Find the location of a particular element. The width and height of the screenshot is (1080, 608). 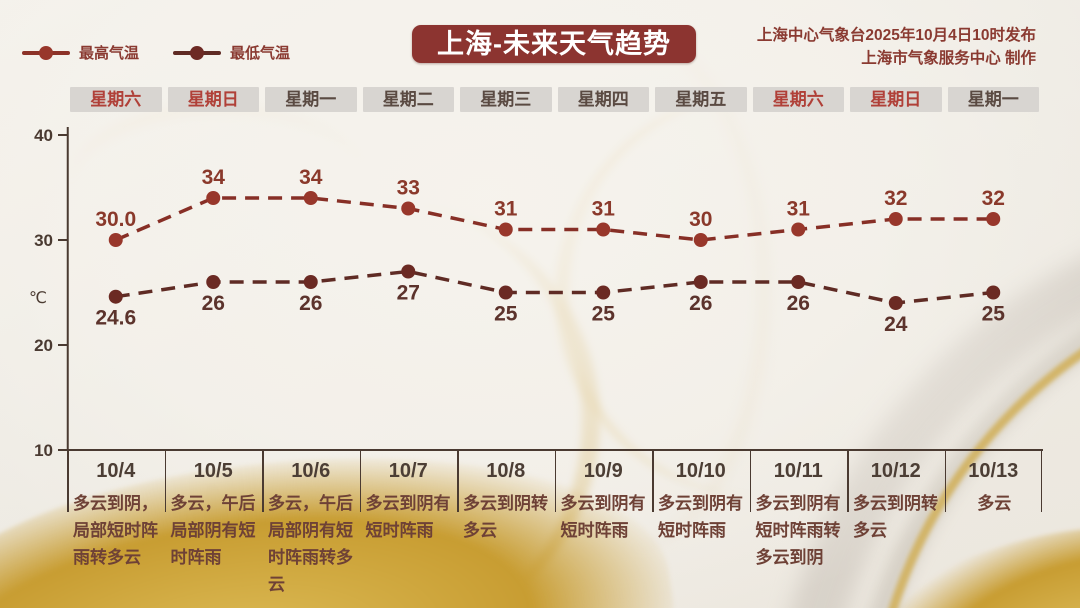

weekday-header: 星期二 is located at coordinates (409, 99).